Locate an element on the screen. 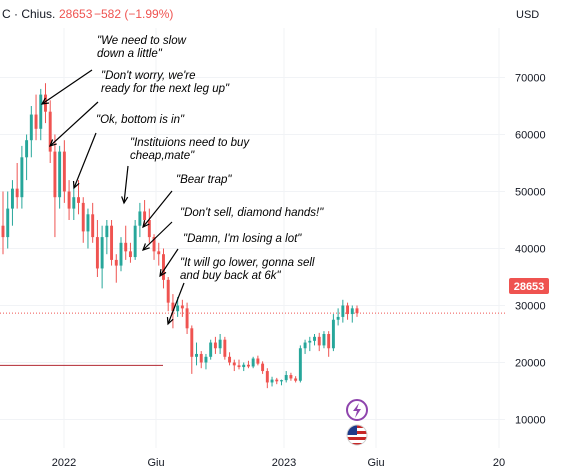 The height and width of the screenshot is (469, 561). y-tick-label: 10000 is located at coordinates (530, 421).